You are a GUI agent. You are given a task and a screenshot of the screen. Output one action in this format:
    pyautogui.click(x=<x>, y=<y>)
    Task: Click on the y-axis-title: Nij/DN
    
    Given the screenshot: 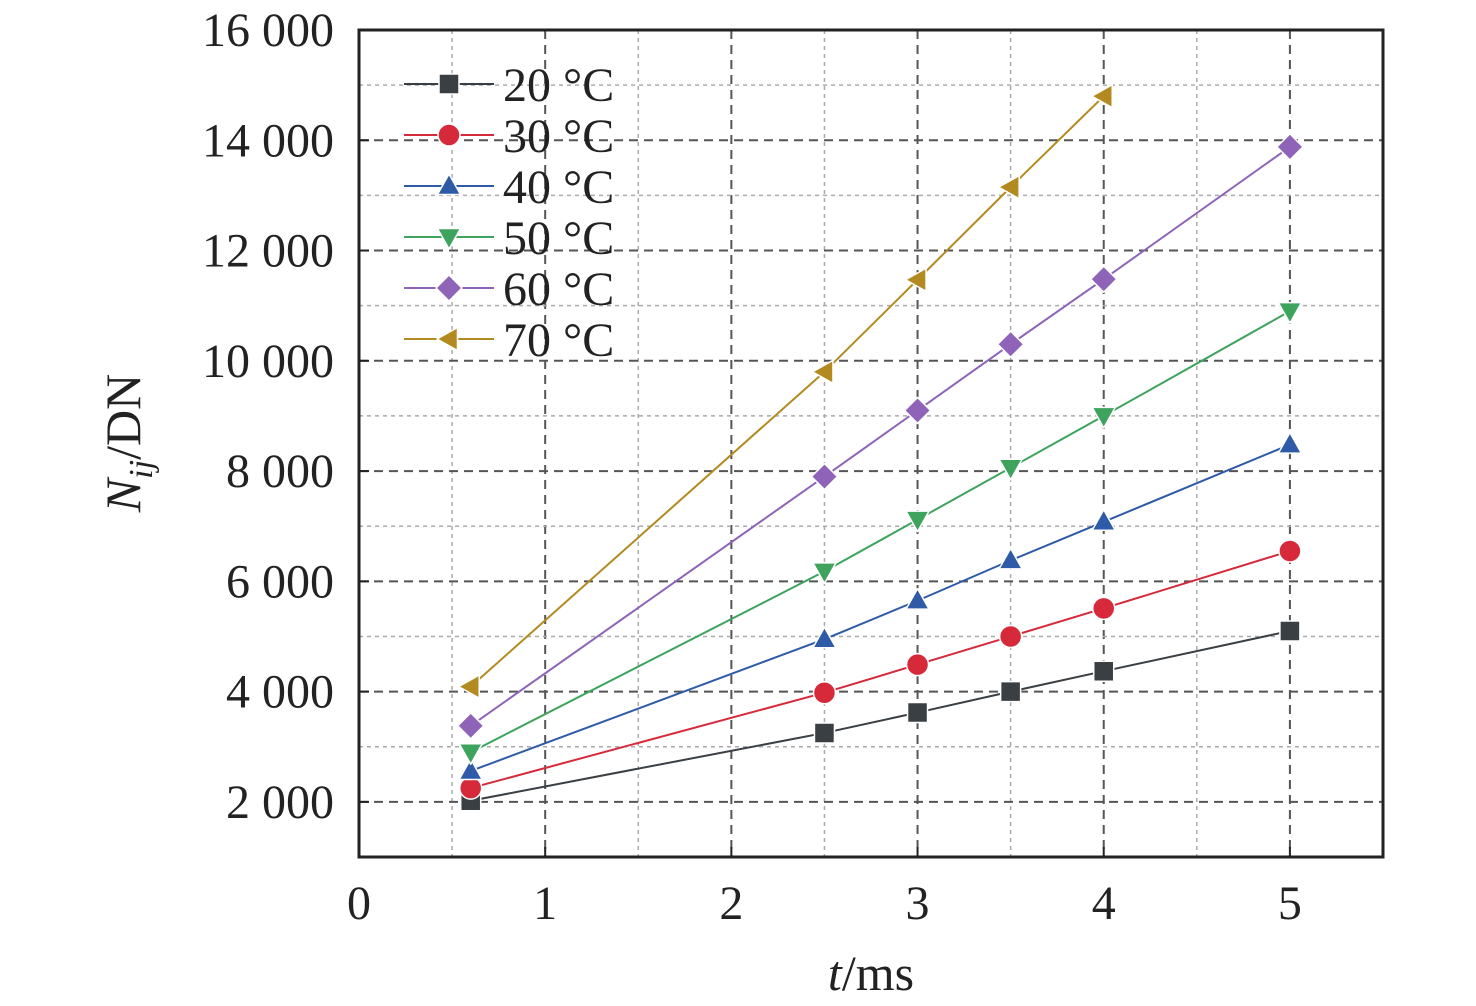 What is the action you would take?
    pyautogui.click(x=127, y=443)
    